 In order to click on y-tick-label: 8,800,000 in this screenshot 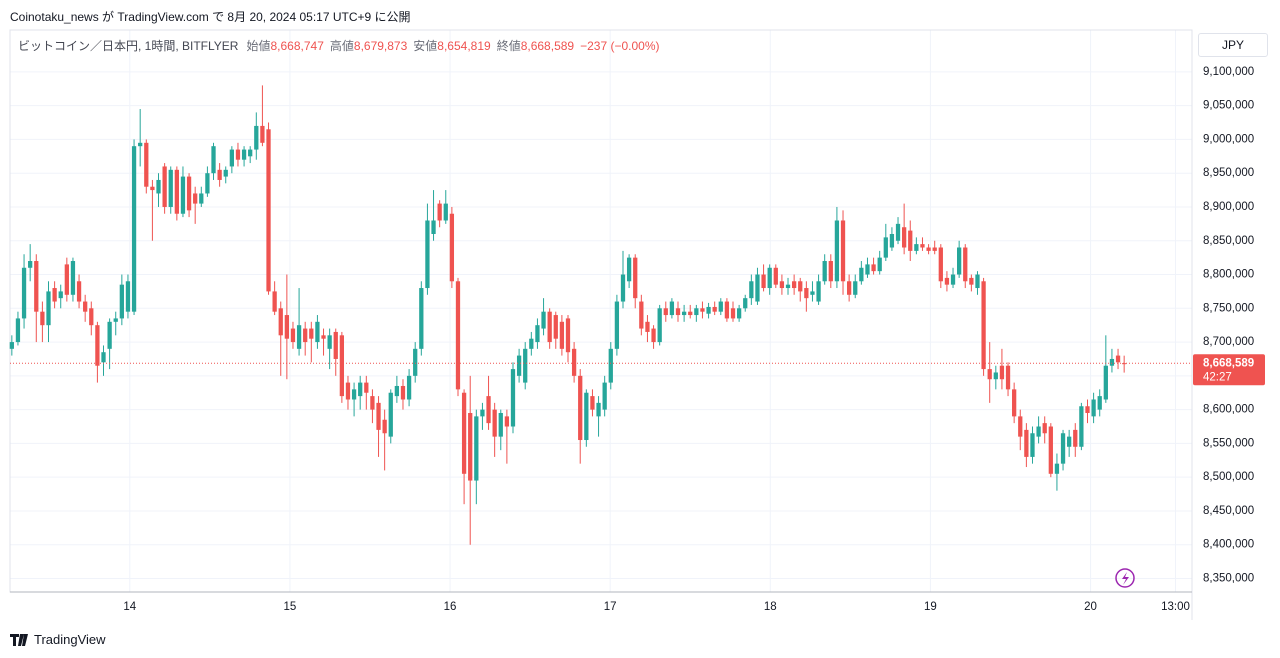, I will do `click(1228, 275)`.